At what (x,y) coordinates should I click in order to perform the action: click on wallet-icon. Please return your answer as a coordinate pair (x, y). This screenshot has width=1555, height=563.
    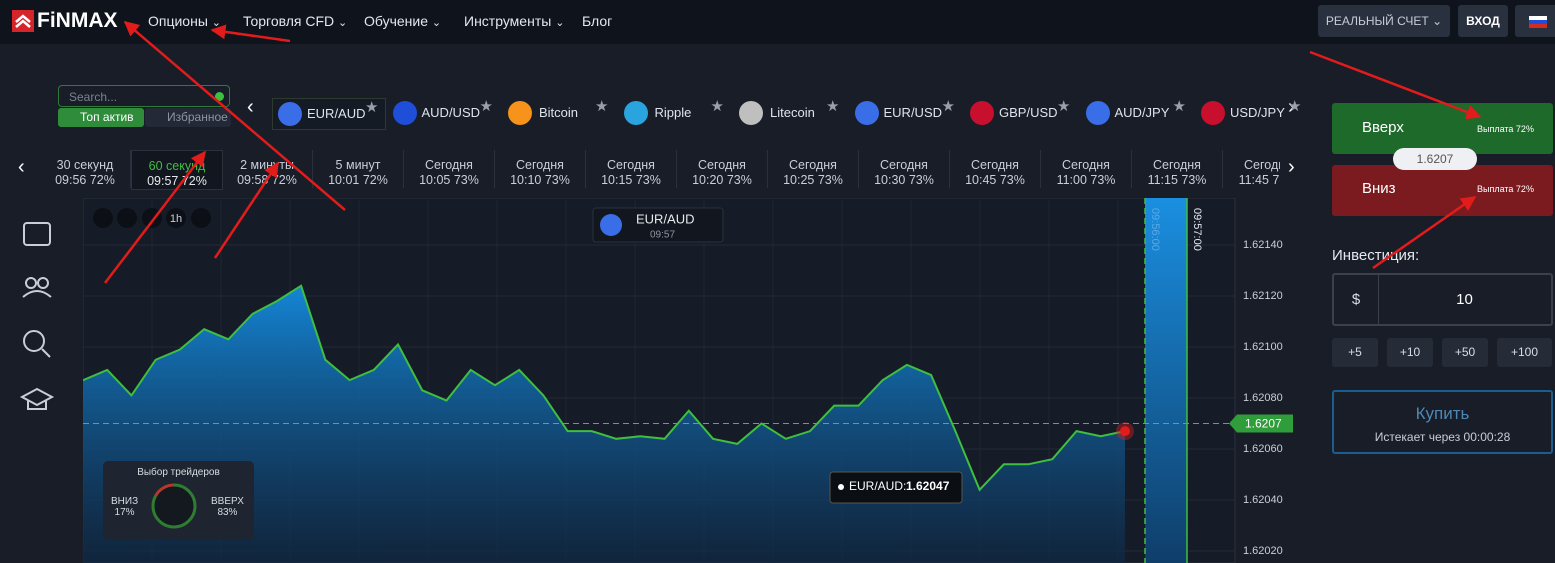
    Looking at the image, I should click on (37, 234).